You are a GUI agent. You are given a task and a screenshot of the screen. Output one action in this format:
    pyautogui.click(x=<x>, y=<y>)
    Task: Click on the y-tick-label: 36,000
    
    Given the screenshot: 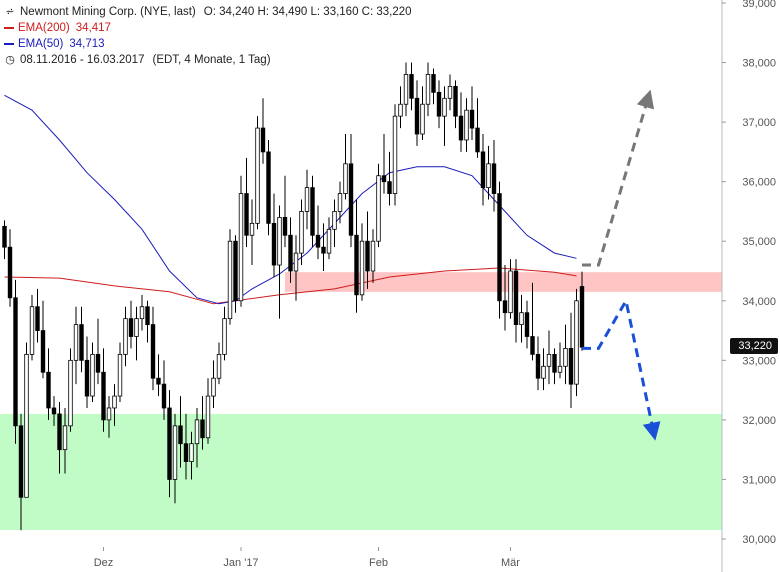 What is the action you would take?
    pyautogui.click(x=759, y=183)
    